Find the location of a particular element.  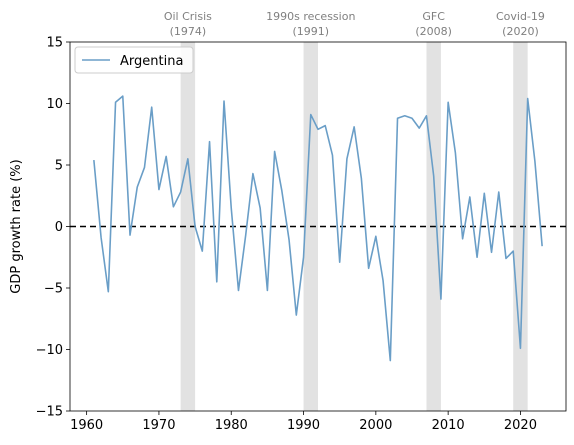

y-tick-label--5: −5 is located at coordinates (53, 289).